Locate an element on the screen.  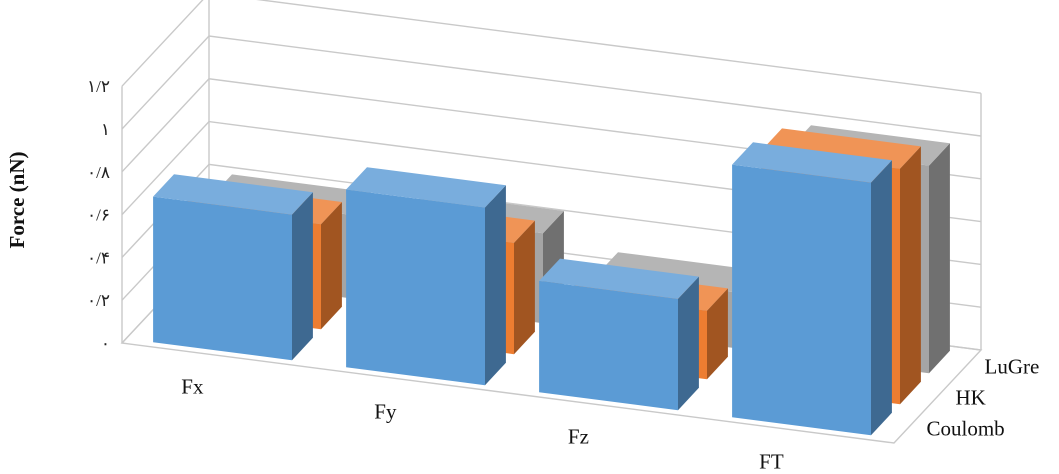
x-tick-label: Fx is located at coordinates (192, 386).